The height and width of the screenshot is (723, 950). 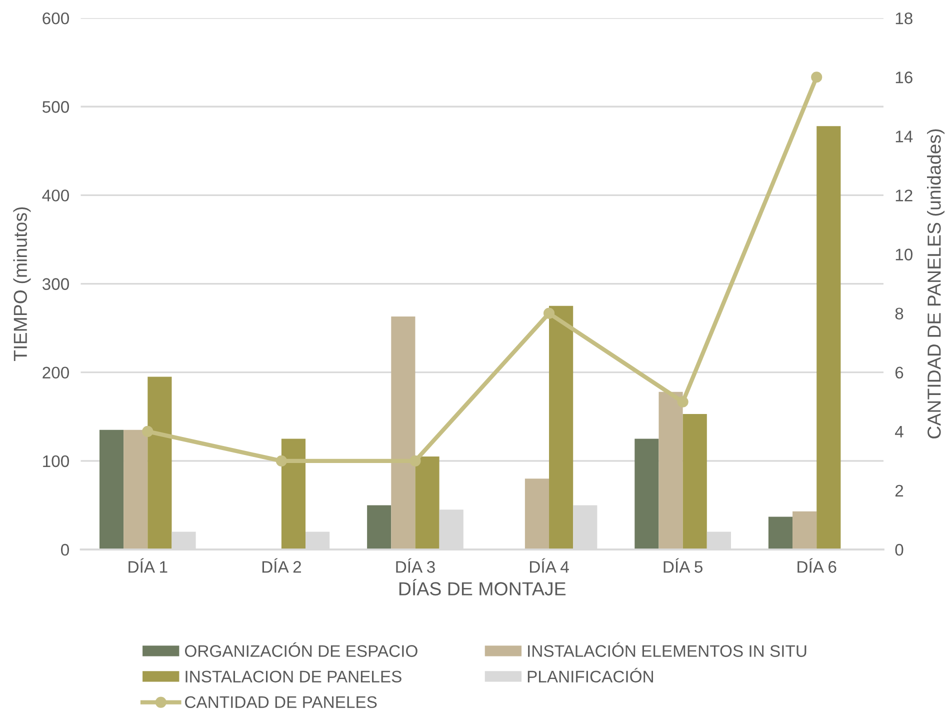 I want to click on y2-axis-title: CANTIDAD DE PANELES (unidades), so click(x=936, y=283).